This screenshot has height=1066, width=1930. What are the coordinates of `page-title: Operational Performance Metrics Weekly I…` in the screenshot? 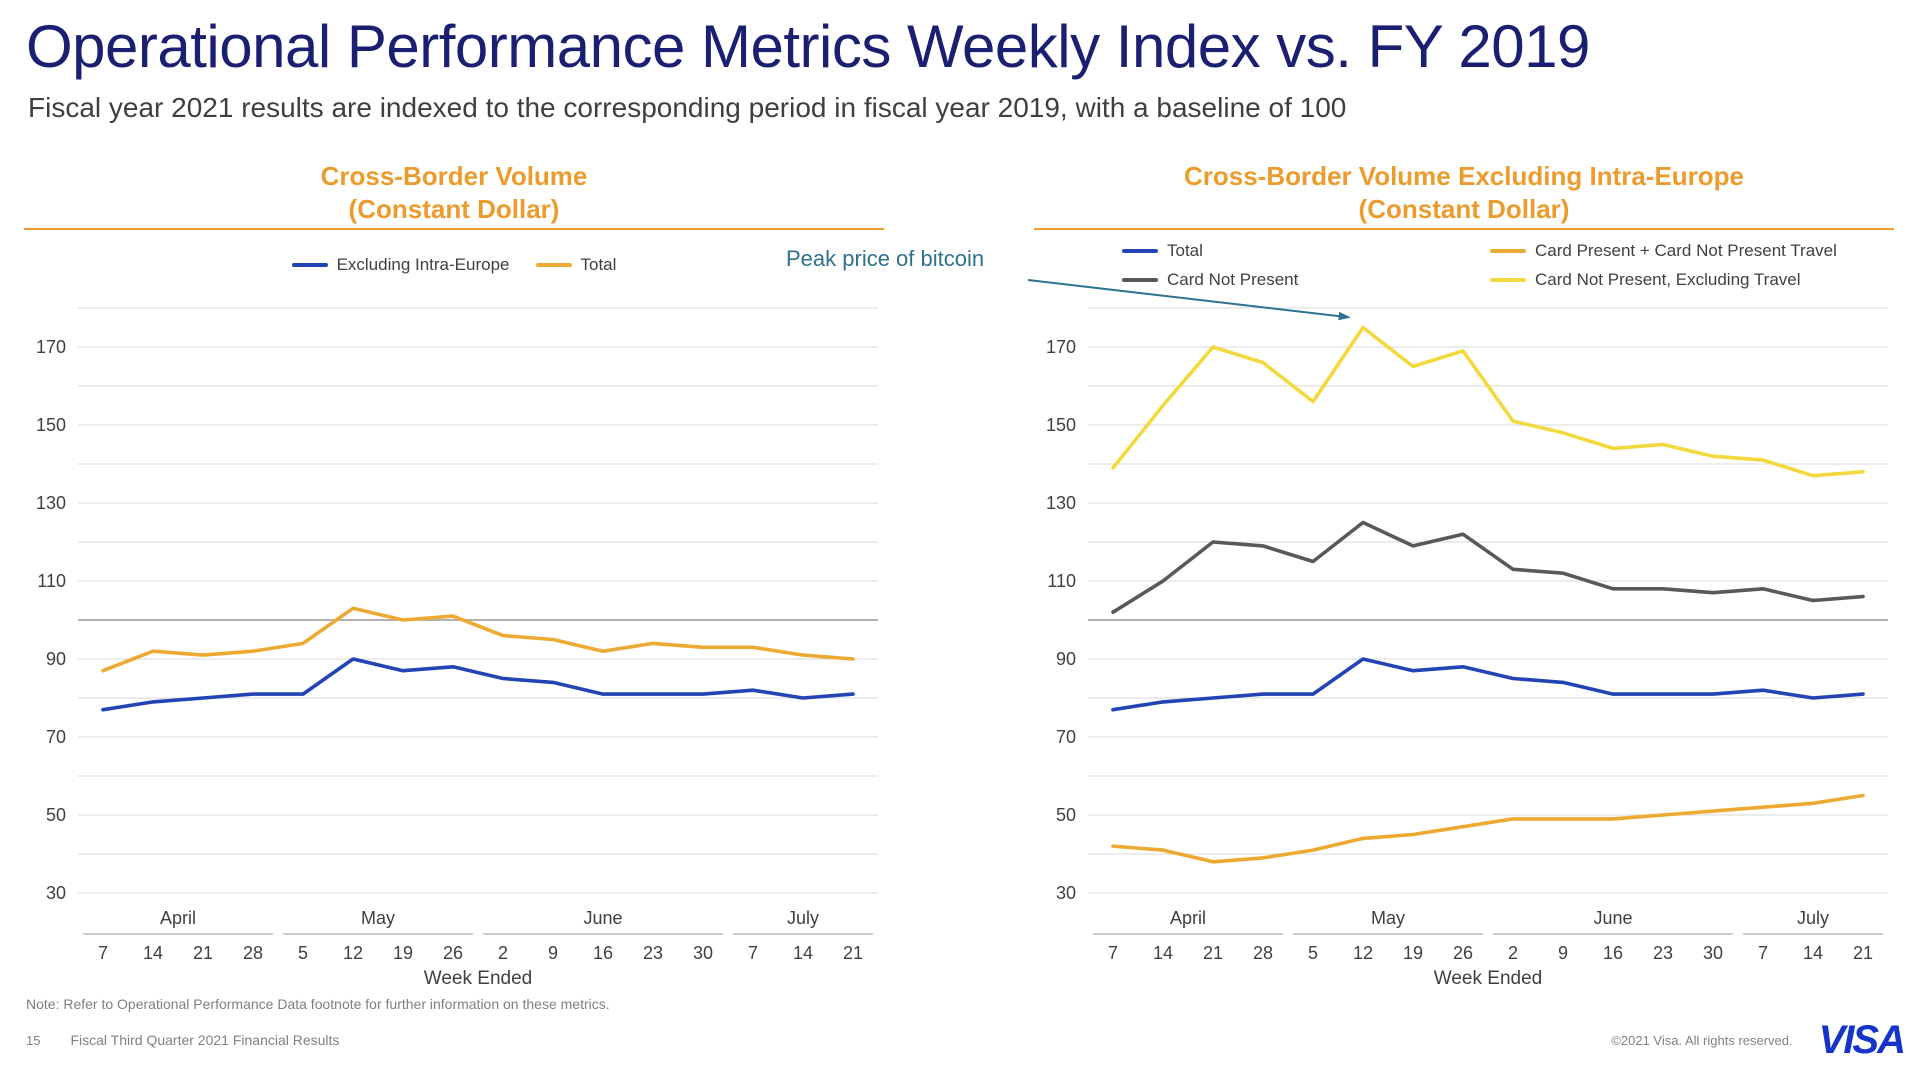 It's located at (808, 46).